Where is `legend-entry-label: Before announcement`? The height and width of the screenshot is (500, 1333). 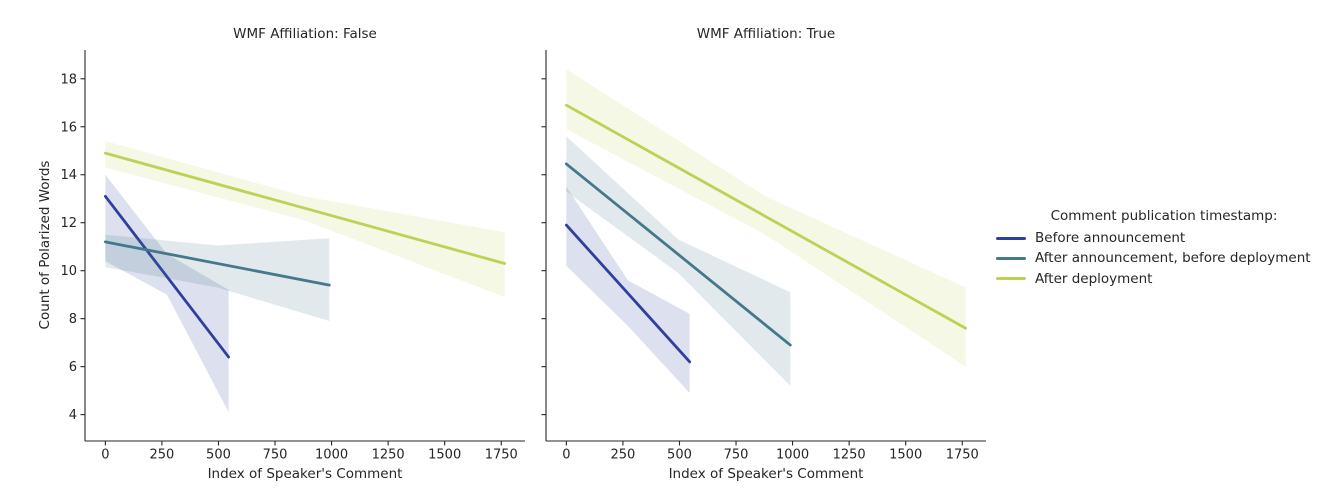 legend-entry-label: Before announcement is located at coordinates (1110, 238).